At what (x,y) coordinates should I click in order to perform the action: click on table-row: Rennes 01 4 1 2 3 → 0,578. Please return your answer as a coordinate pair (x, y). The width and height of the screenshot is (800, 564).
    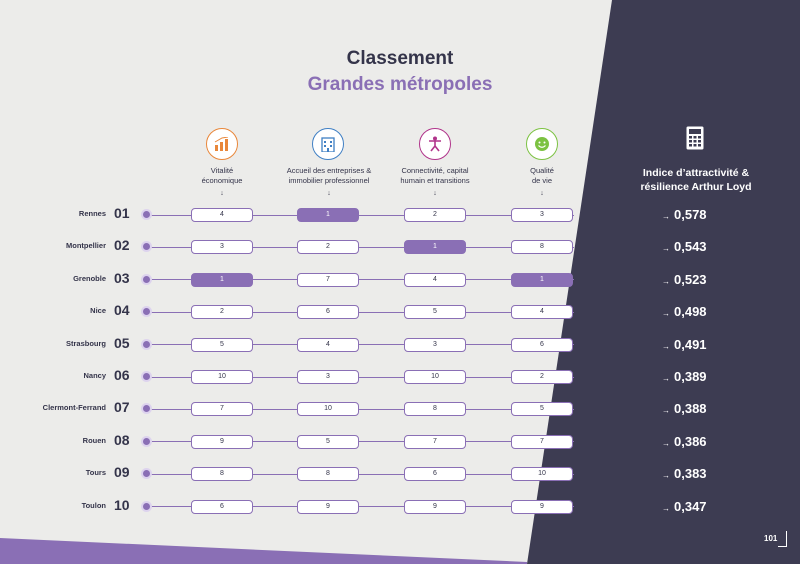
    Looking at the image, I should click on (400, 215).